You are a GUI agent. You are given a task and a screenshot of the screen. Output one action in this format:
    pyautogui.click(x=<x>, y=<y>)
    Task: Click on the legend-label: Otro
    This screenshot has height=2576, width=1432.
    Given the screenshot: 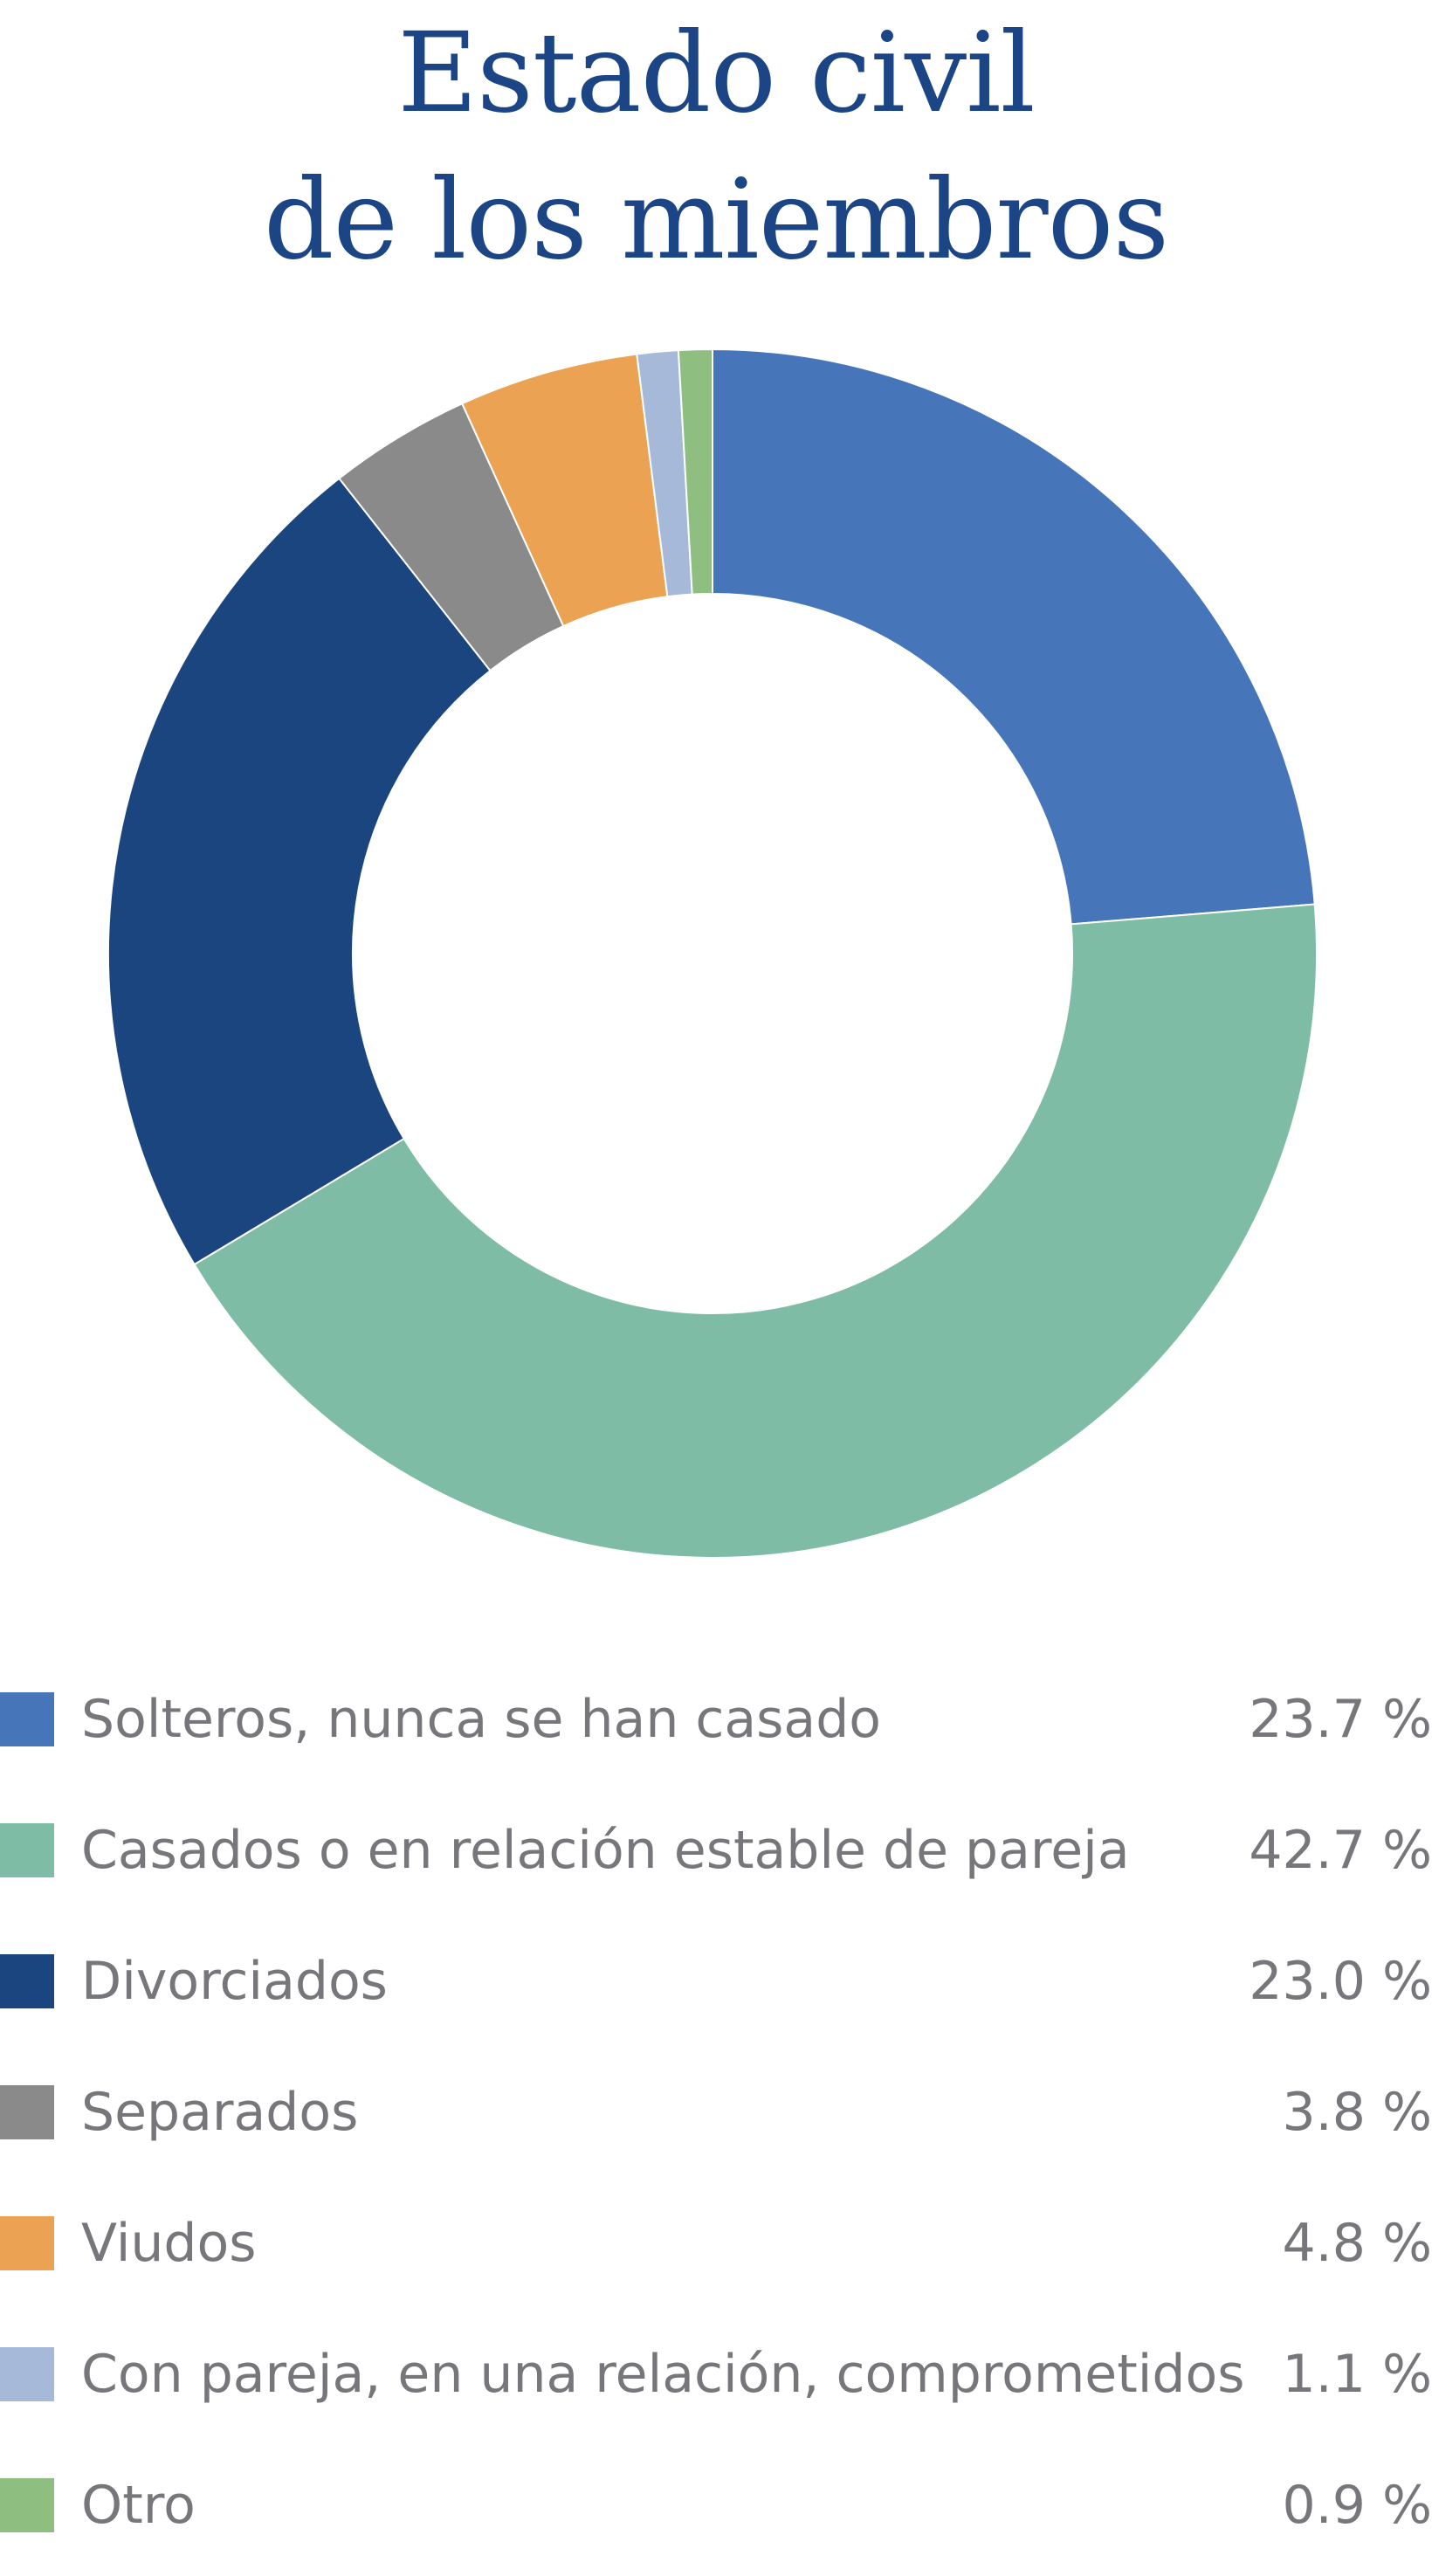 What is the action you would take?
    pyautogui.click(x=138, y=2505)
    